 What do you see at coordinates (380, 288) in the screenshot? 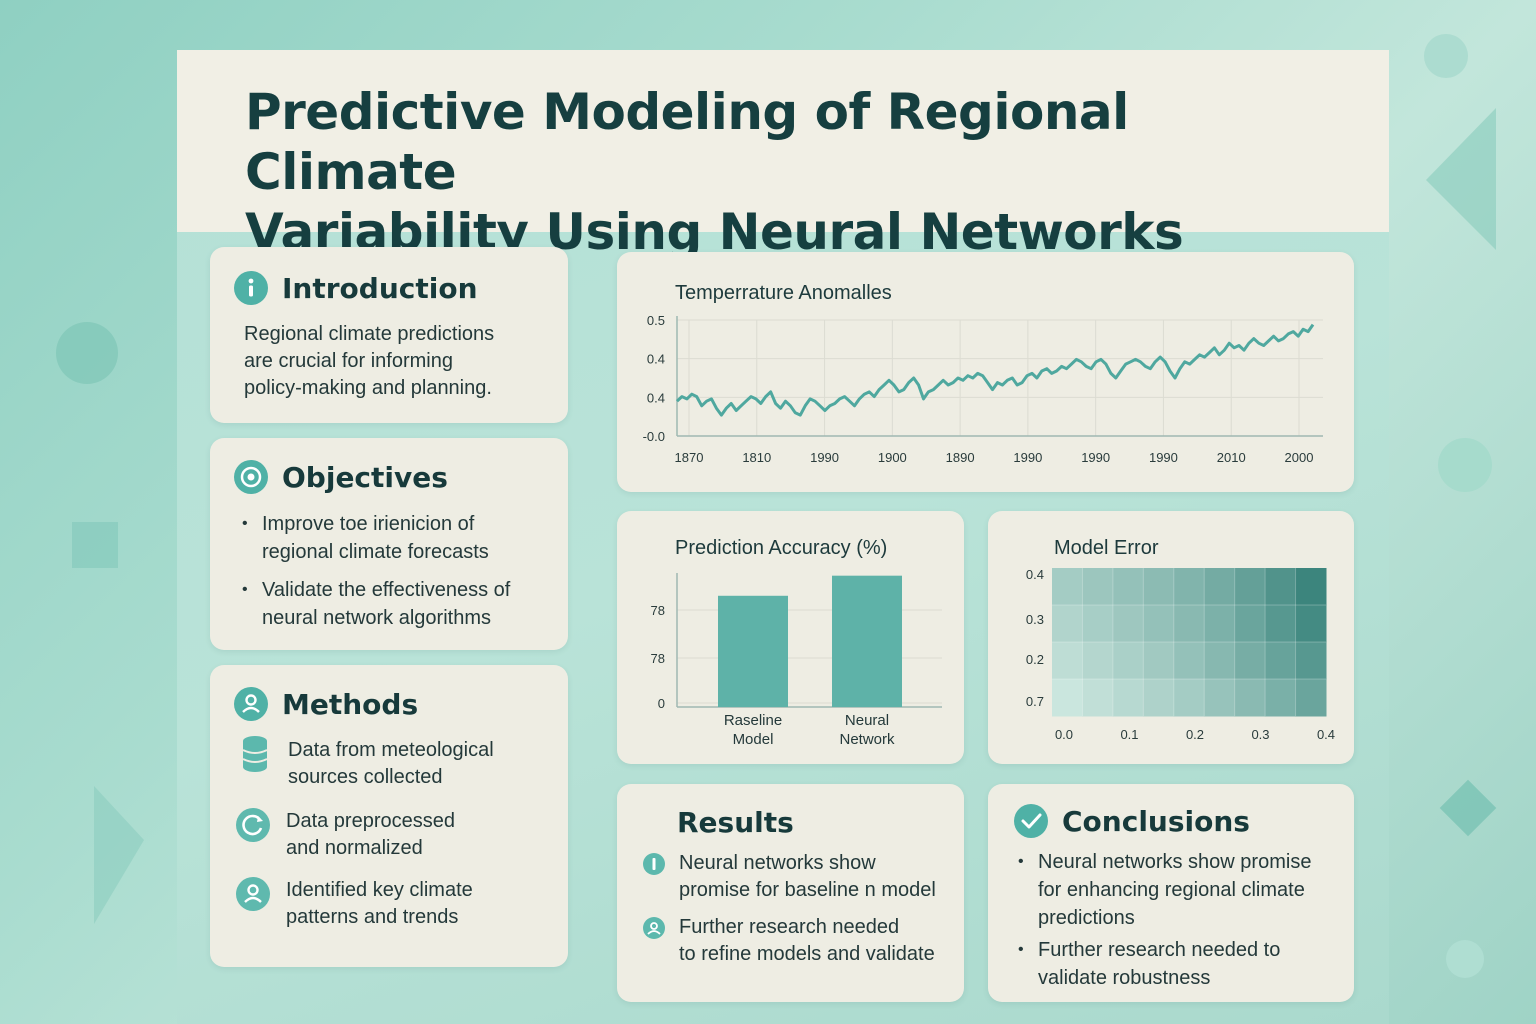
I see `introduction-title: Introduction` at bounding box center [380, 288].